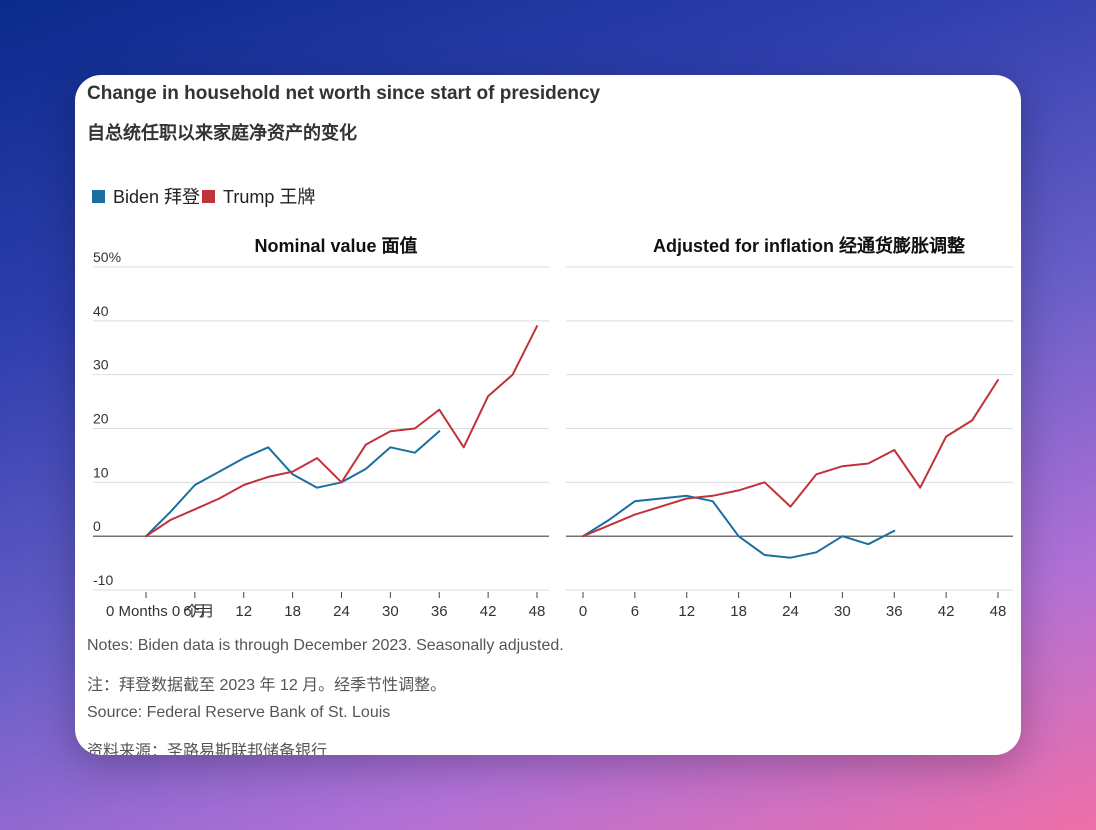  I want to click on legend-label-biden: Biden 拜登, so click(157, 197).